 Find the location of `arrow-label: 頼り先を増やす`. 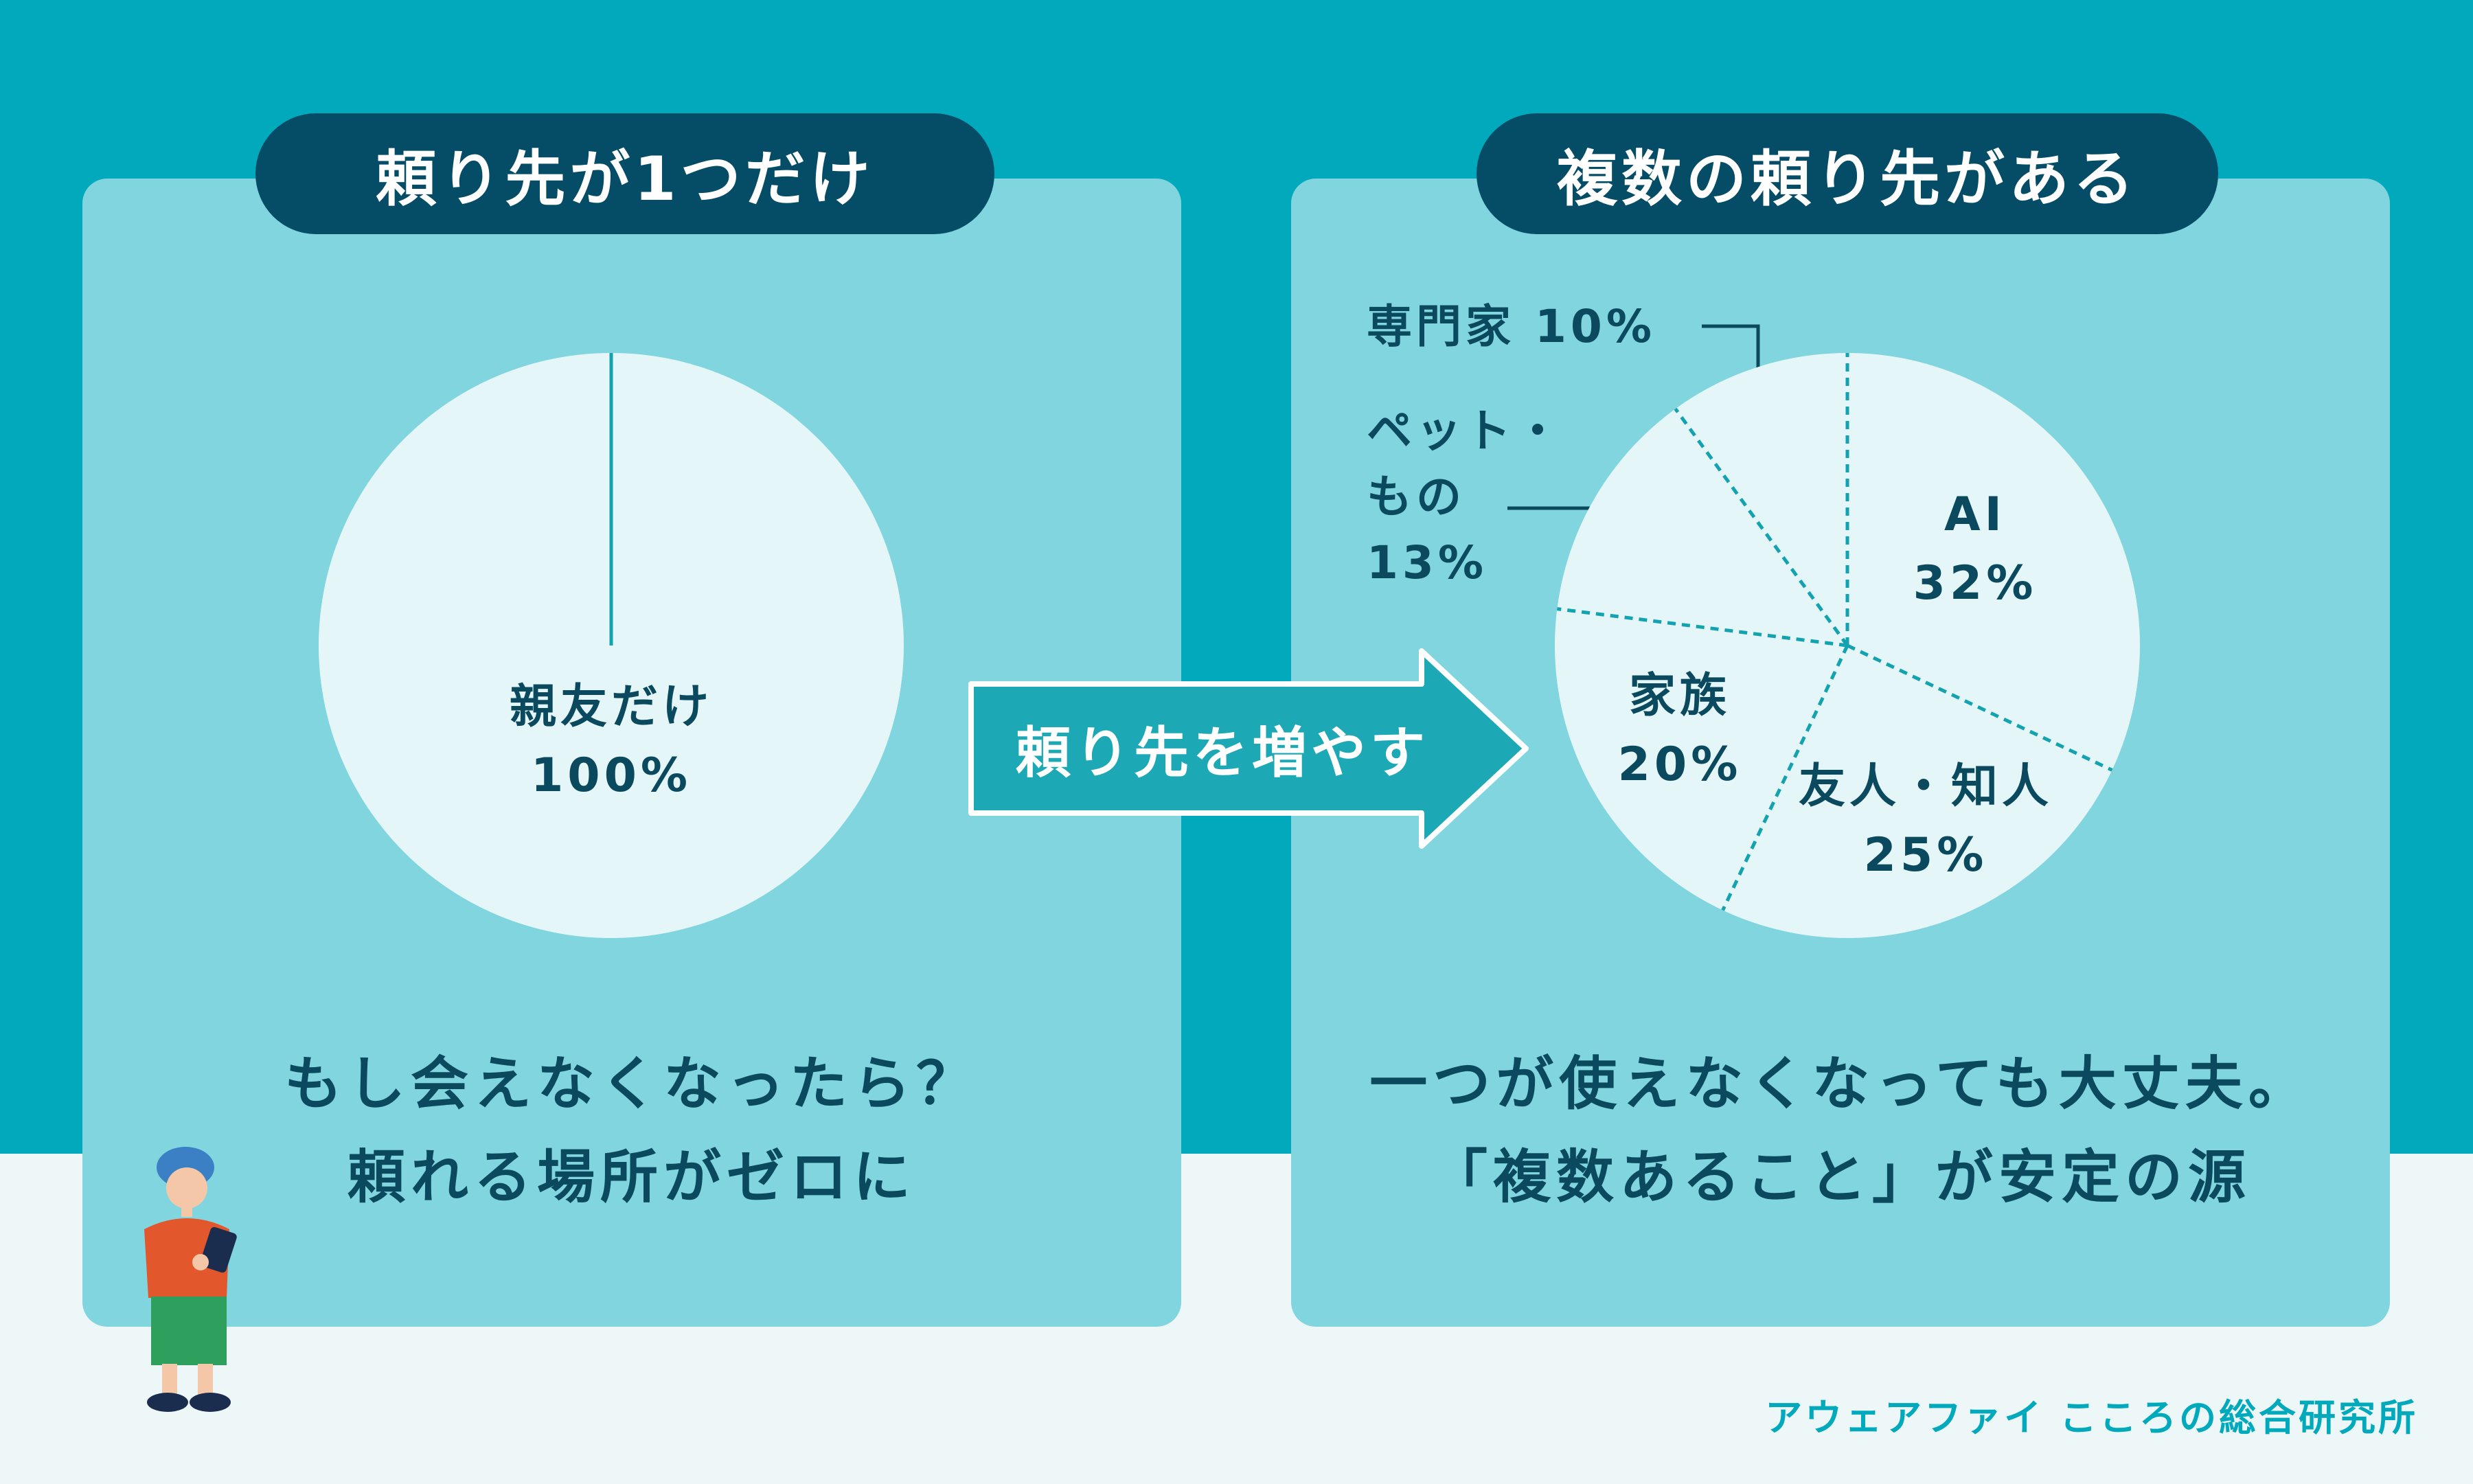

arrow-label: 頼り先を増やす is located at coordinates (1222, 753).